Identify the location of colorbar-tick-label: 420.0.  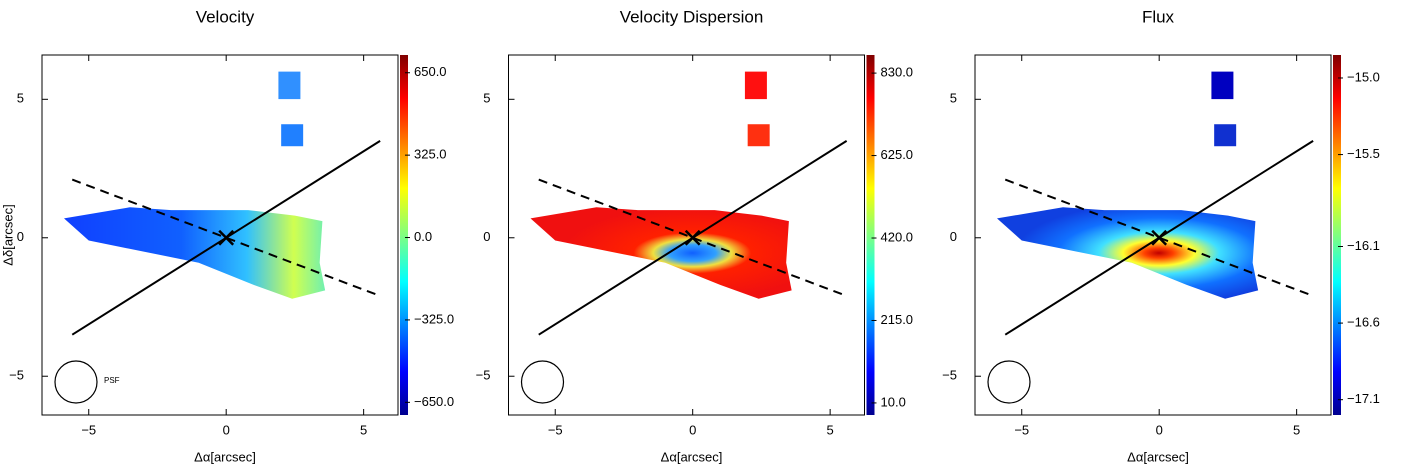
(897, 236).